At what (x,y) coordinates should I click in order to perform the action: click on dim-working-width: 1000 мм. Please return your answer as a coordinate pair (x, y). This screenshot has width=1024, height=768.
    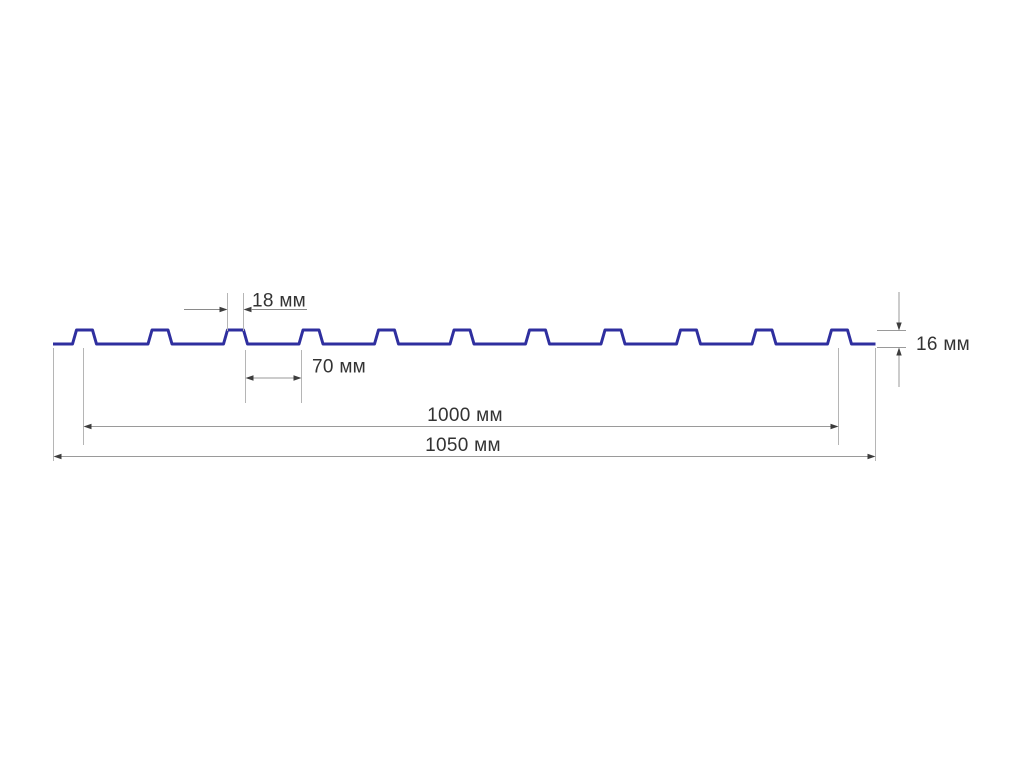
    Looking at the image, I should click on (461, 396).